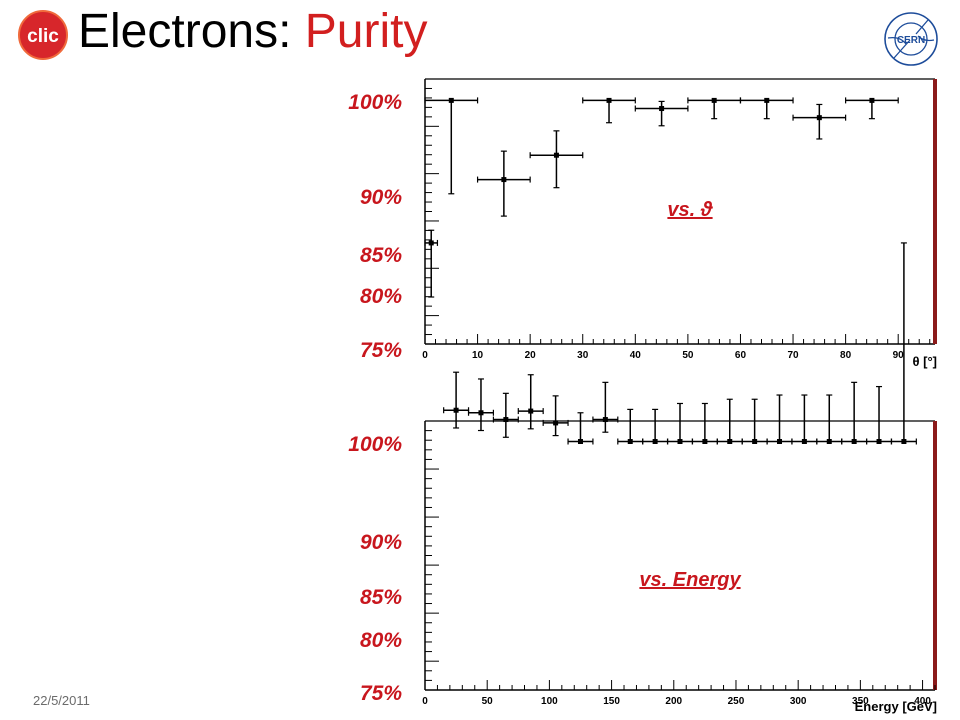  I want to click on x-tick-label: 200, so click(673, 701).